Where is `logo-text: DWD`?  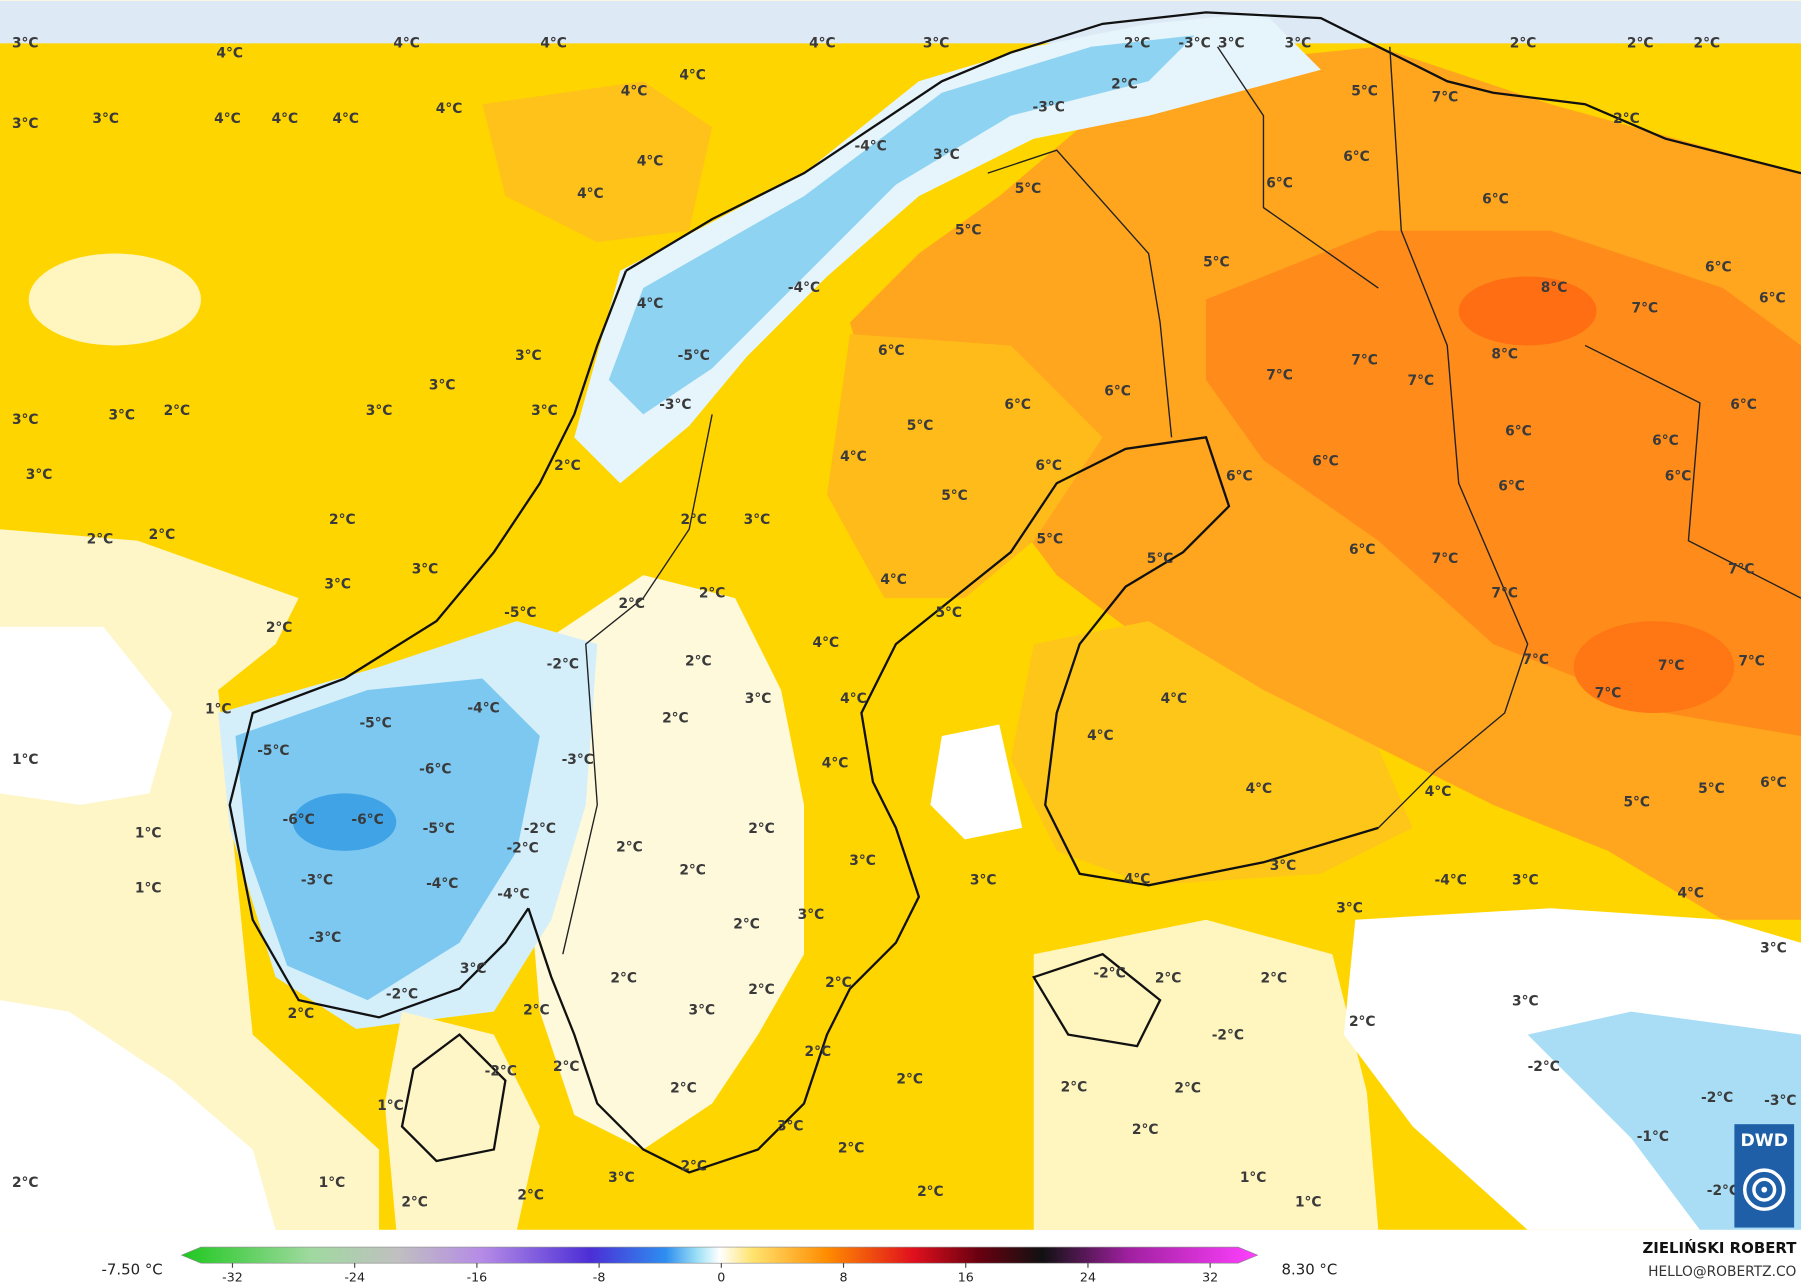
logo-text: DWD is located at coordinates (1764, 1141).